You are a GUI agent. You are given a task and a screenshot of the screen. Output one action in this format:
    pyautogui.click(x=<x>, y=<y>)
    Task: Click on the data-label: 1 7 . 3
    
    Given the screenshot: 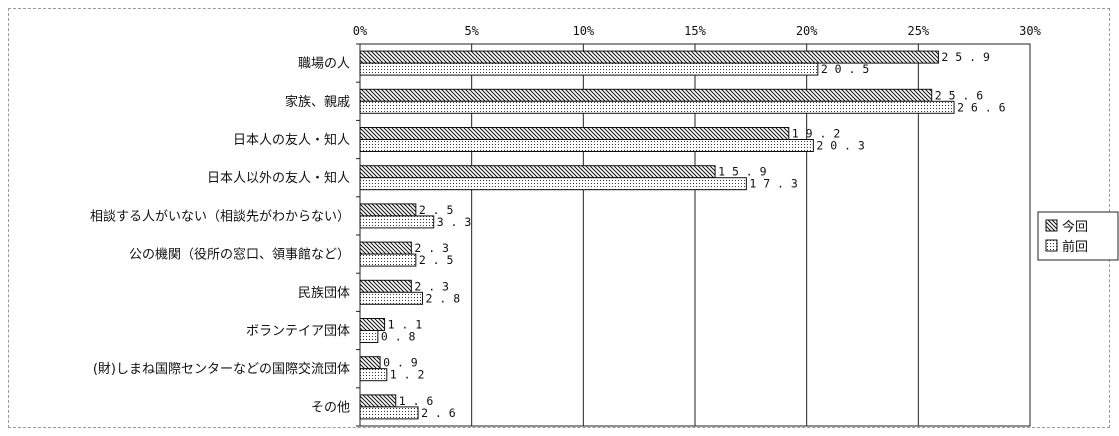 What is the action you would take?
    pyautogui.click(x=773, y=184)
    